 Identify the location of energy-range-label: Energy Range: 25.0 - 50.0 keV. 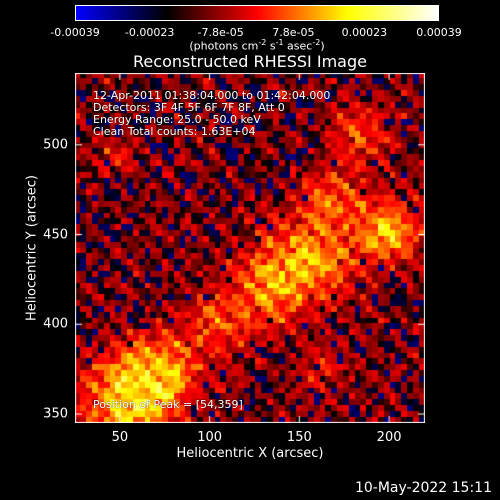
(177, 119).